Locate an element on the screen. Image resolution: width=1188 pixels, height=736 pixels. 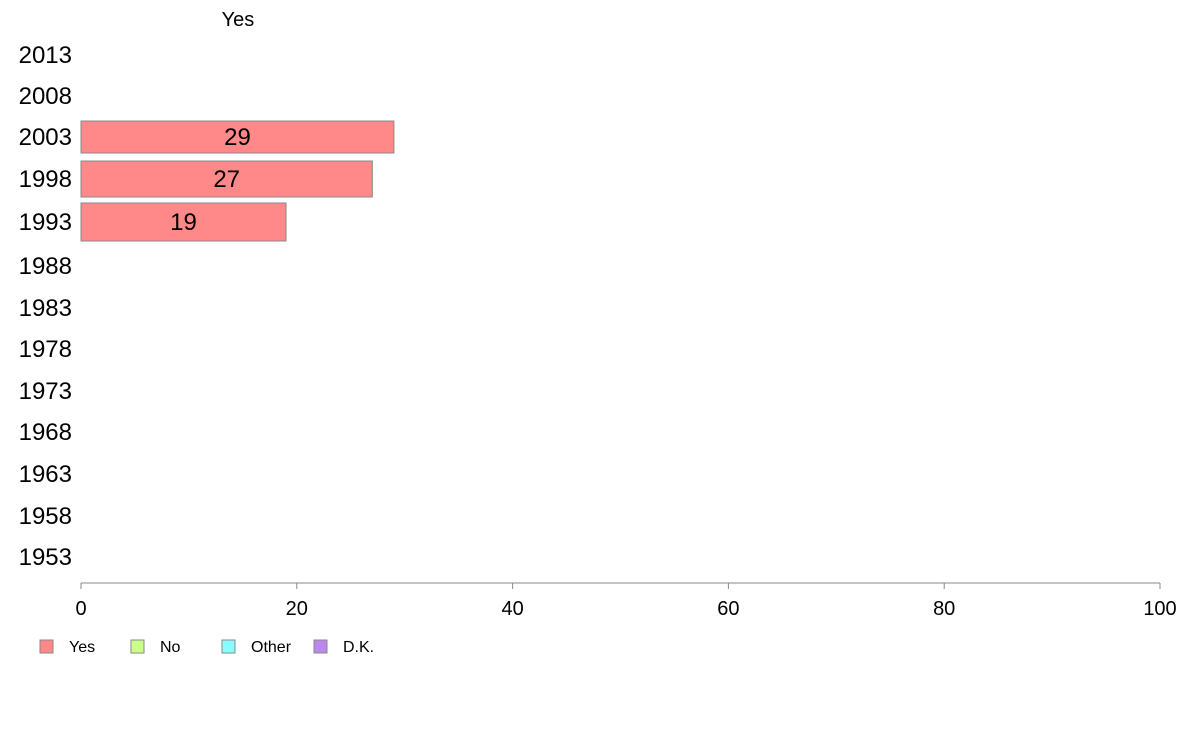
legend-label-yes: Yes is located at coordinates (82, 647).